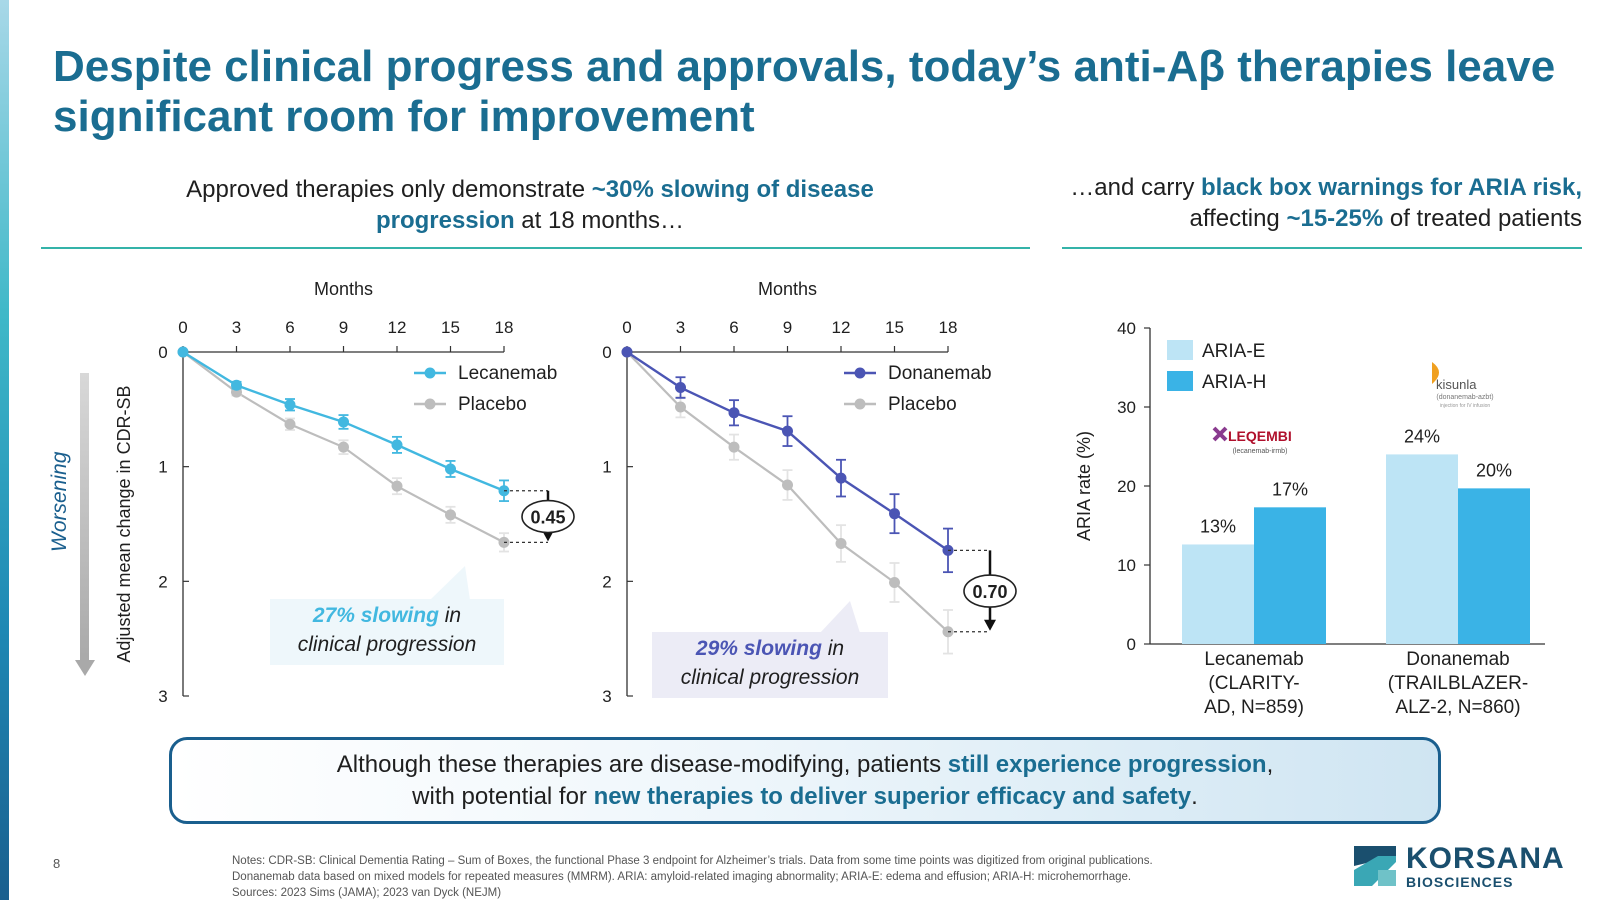 Image resolution: width=1600 pixels, height=901 pixels. What do you see at coordinates (1234, 382) in the screenshot?
I see `chart3-legend-label: ARIA-H` at bounding box center [1234, 382].